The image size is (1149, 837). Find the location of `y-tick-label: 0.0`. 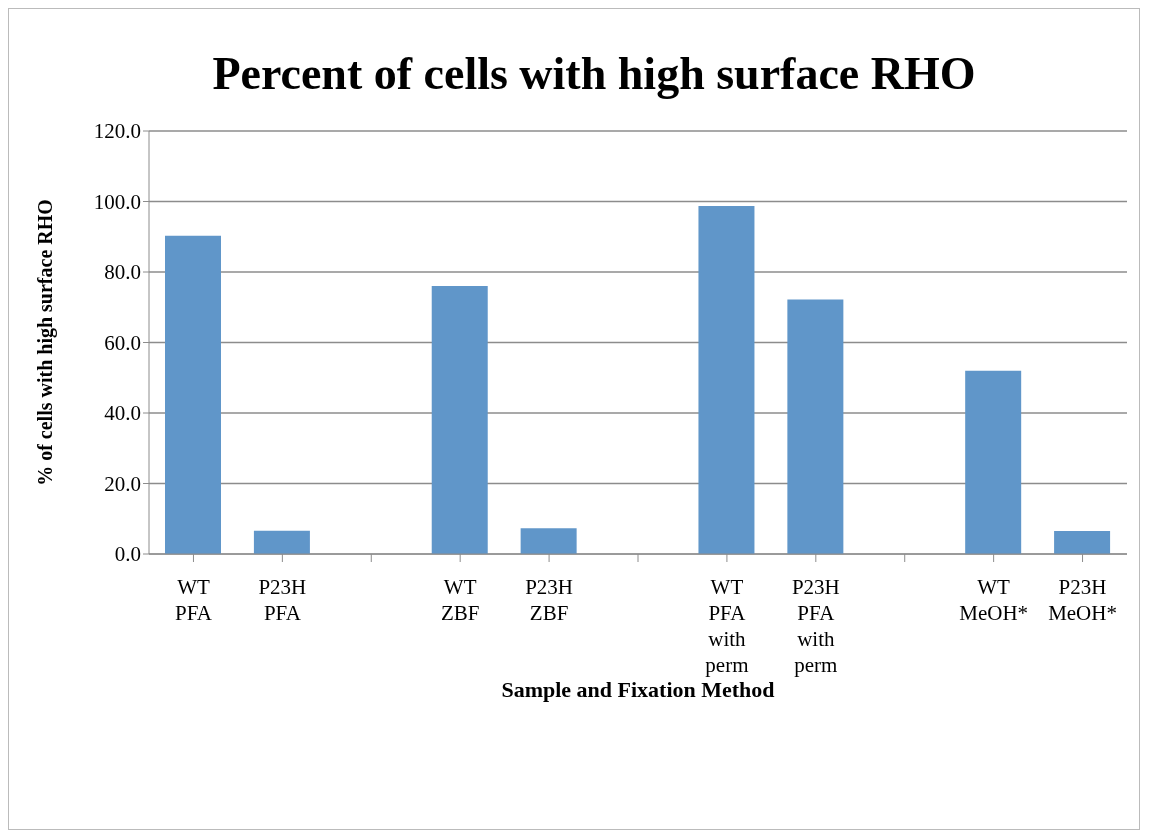

y-tick-label: 0.0 is located at coordinates (127, 554).